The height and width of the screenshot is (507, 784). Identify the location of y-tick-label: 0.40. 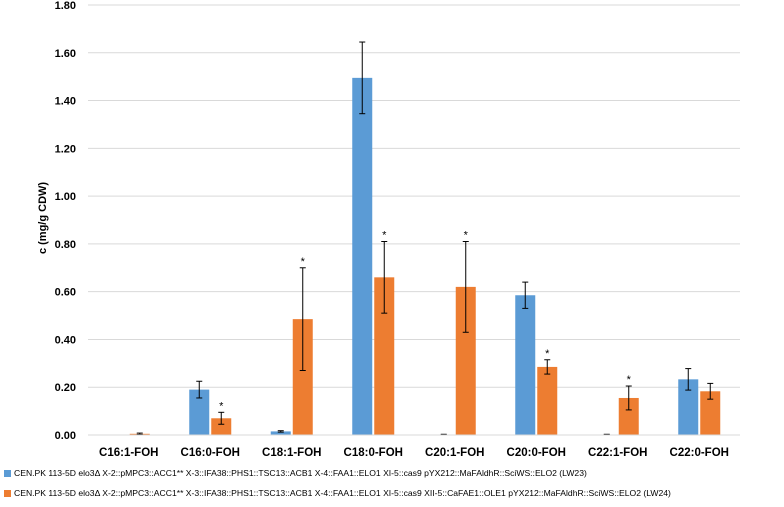
(65, 340).